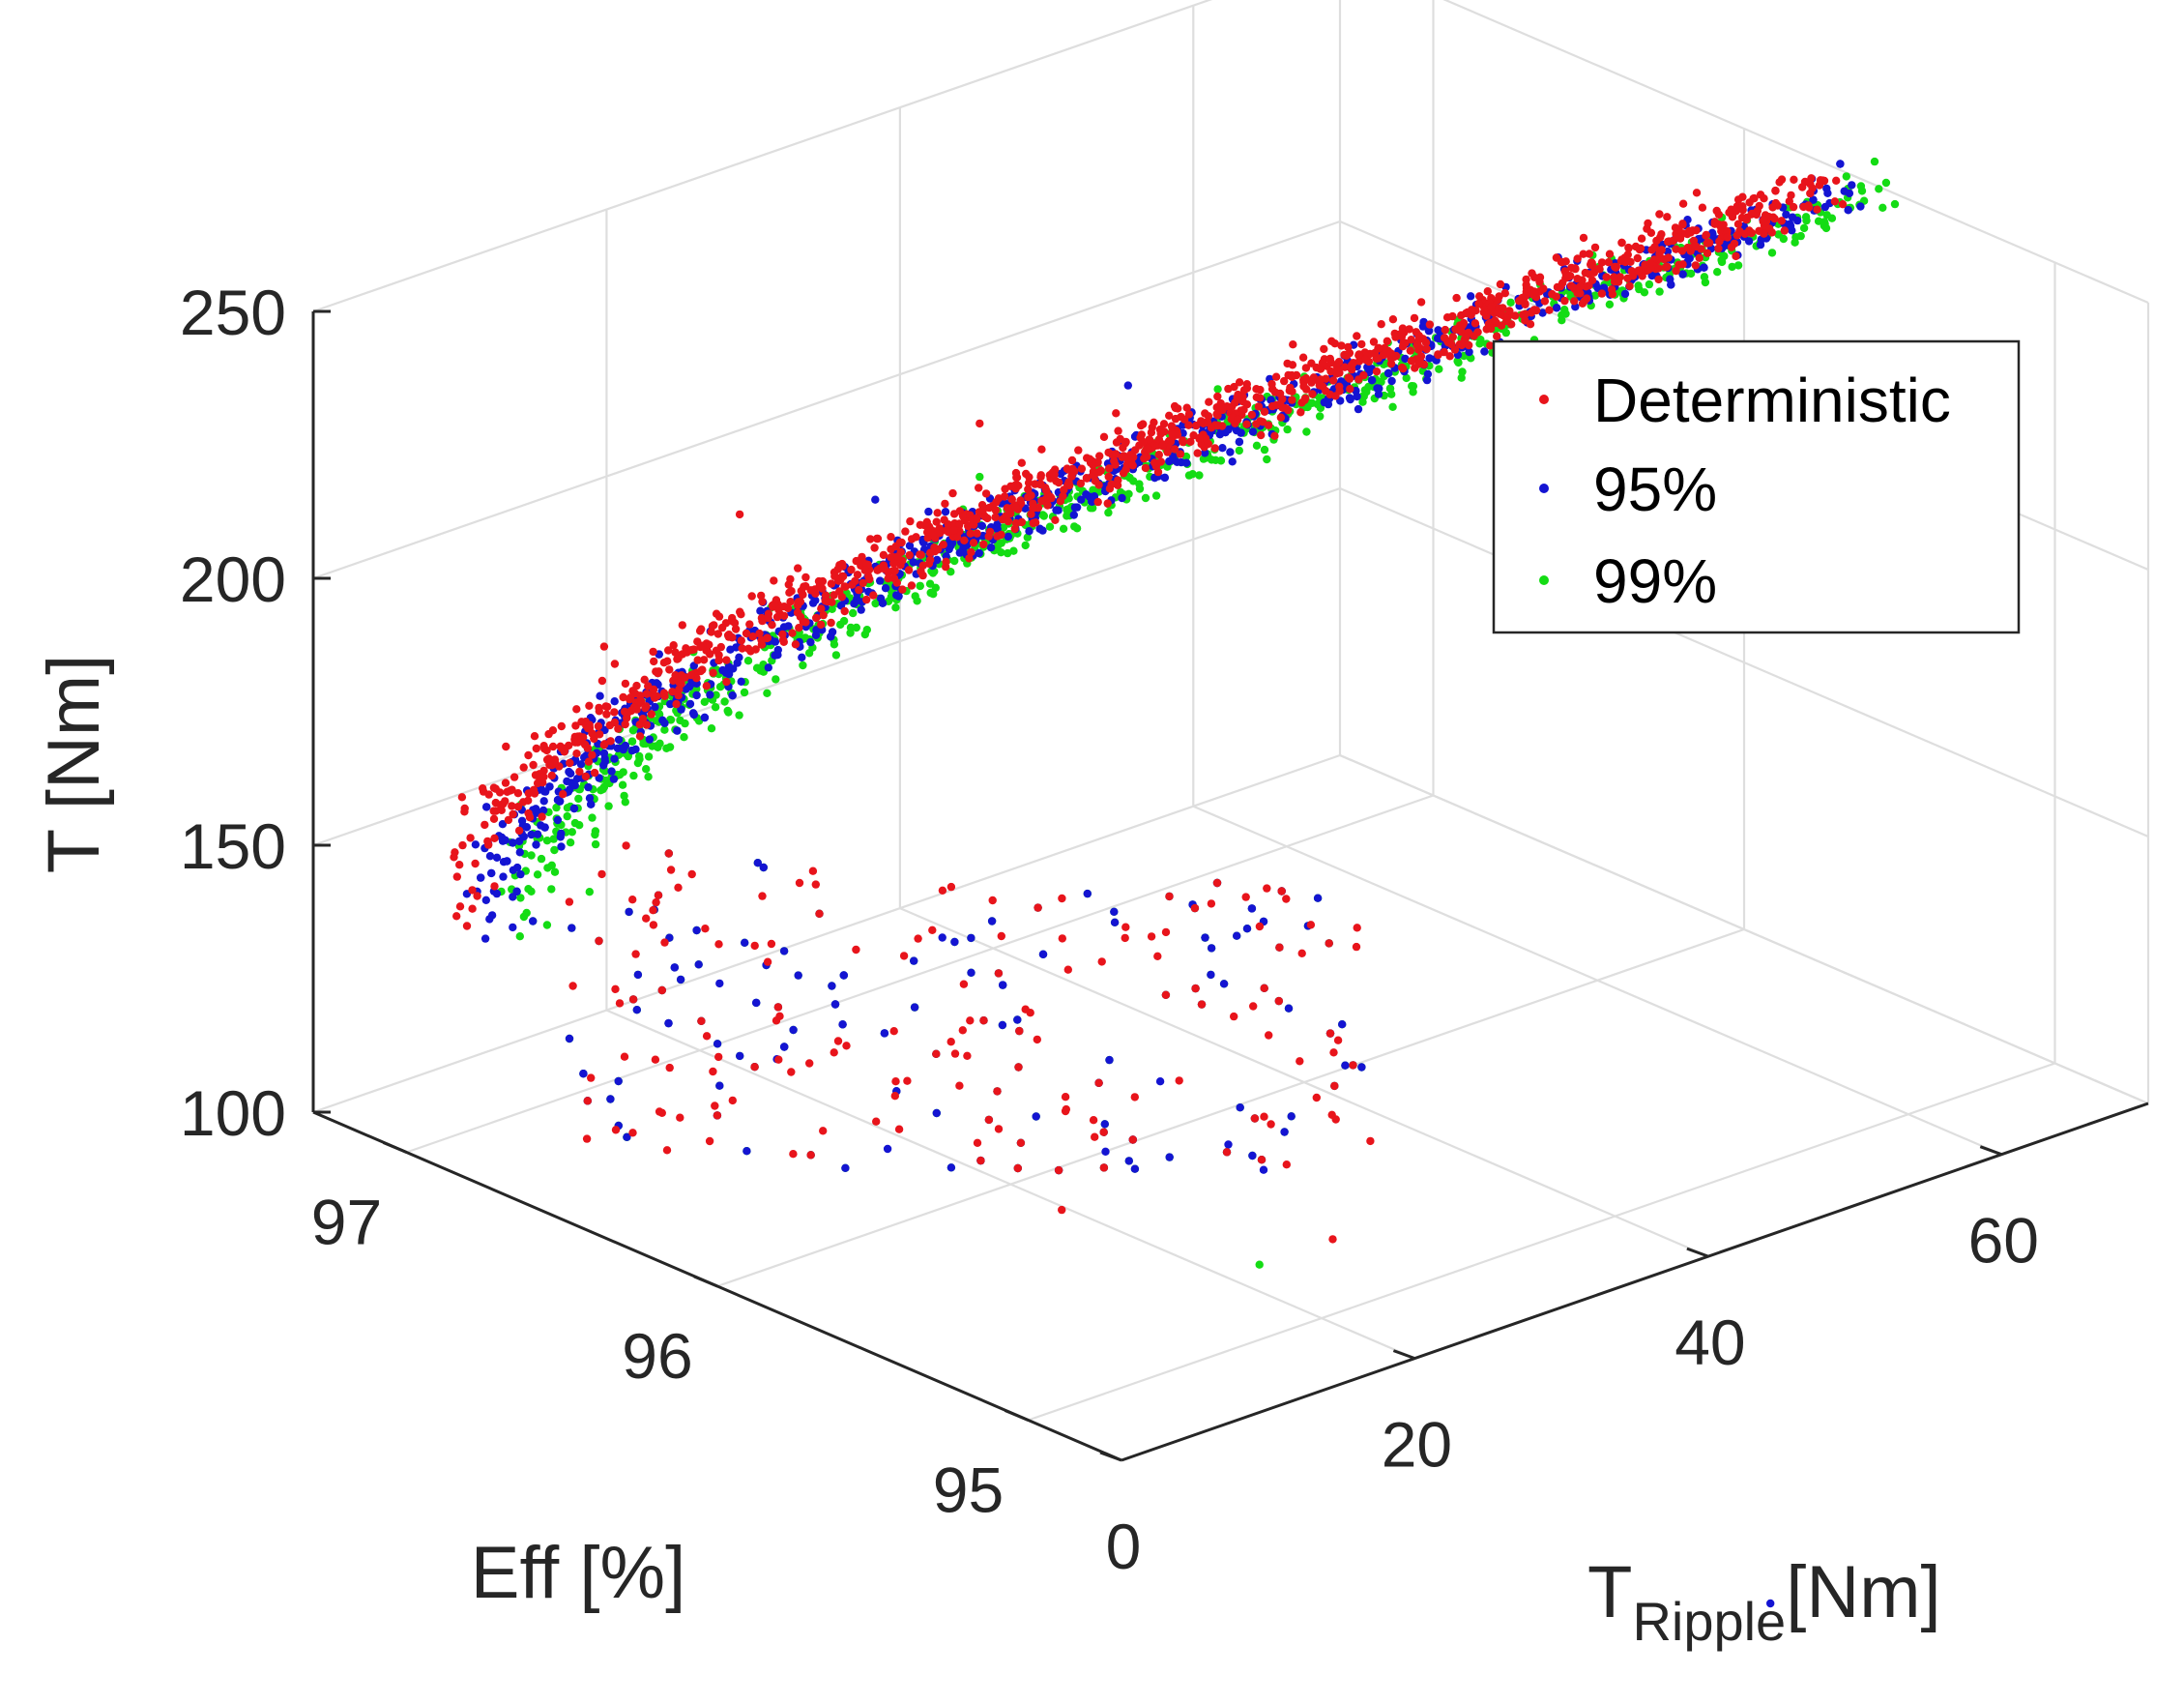 The height and width of the screenshot is (1704, 2184). What do you see at coordinates (1863, 1592) in the screenshot?
I see `x-axis-label-tail: [Nm]` at bounding box center [1863, 1592].